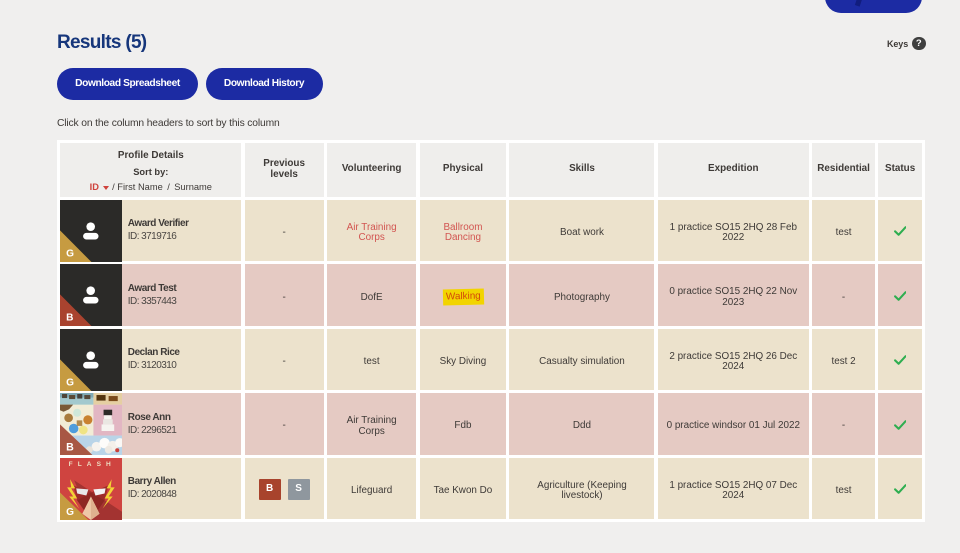  Describe the element at coordinates (92, 464) in the screenshot. I see `svg-text: FLASH` at that location.